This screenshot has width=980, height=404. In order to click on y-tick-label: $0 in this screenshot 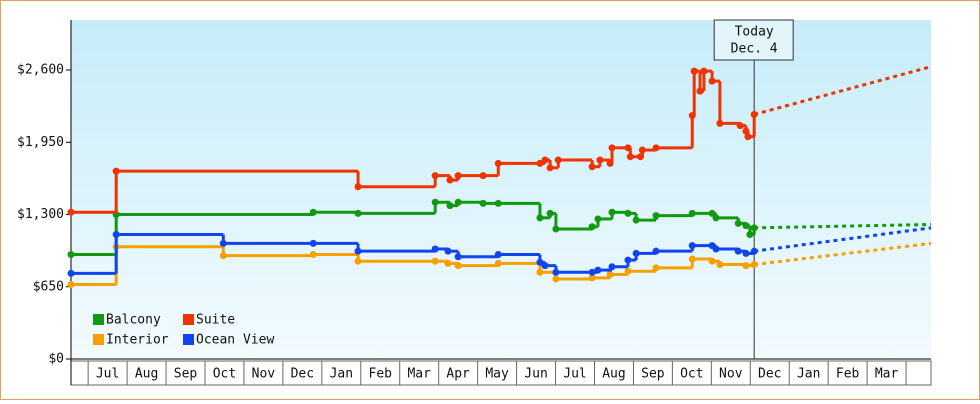, I will do `click(56, 359)`.